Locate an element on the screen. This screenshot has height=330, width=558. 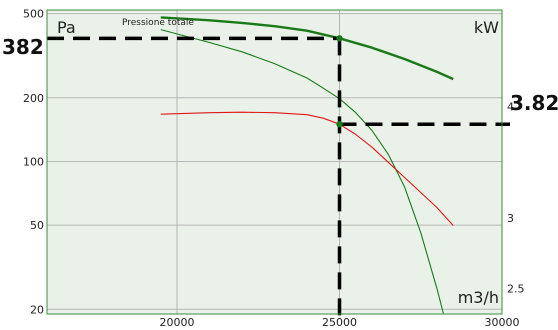
x-tick-label: 30000 is located at coordinates (502, 322).